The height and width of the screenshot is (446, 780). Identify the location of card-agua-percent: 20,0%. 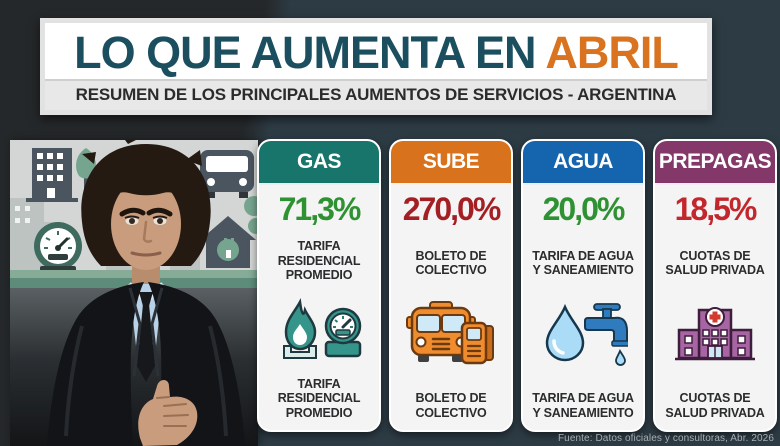
(584, 209).